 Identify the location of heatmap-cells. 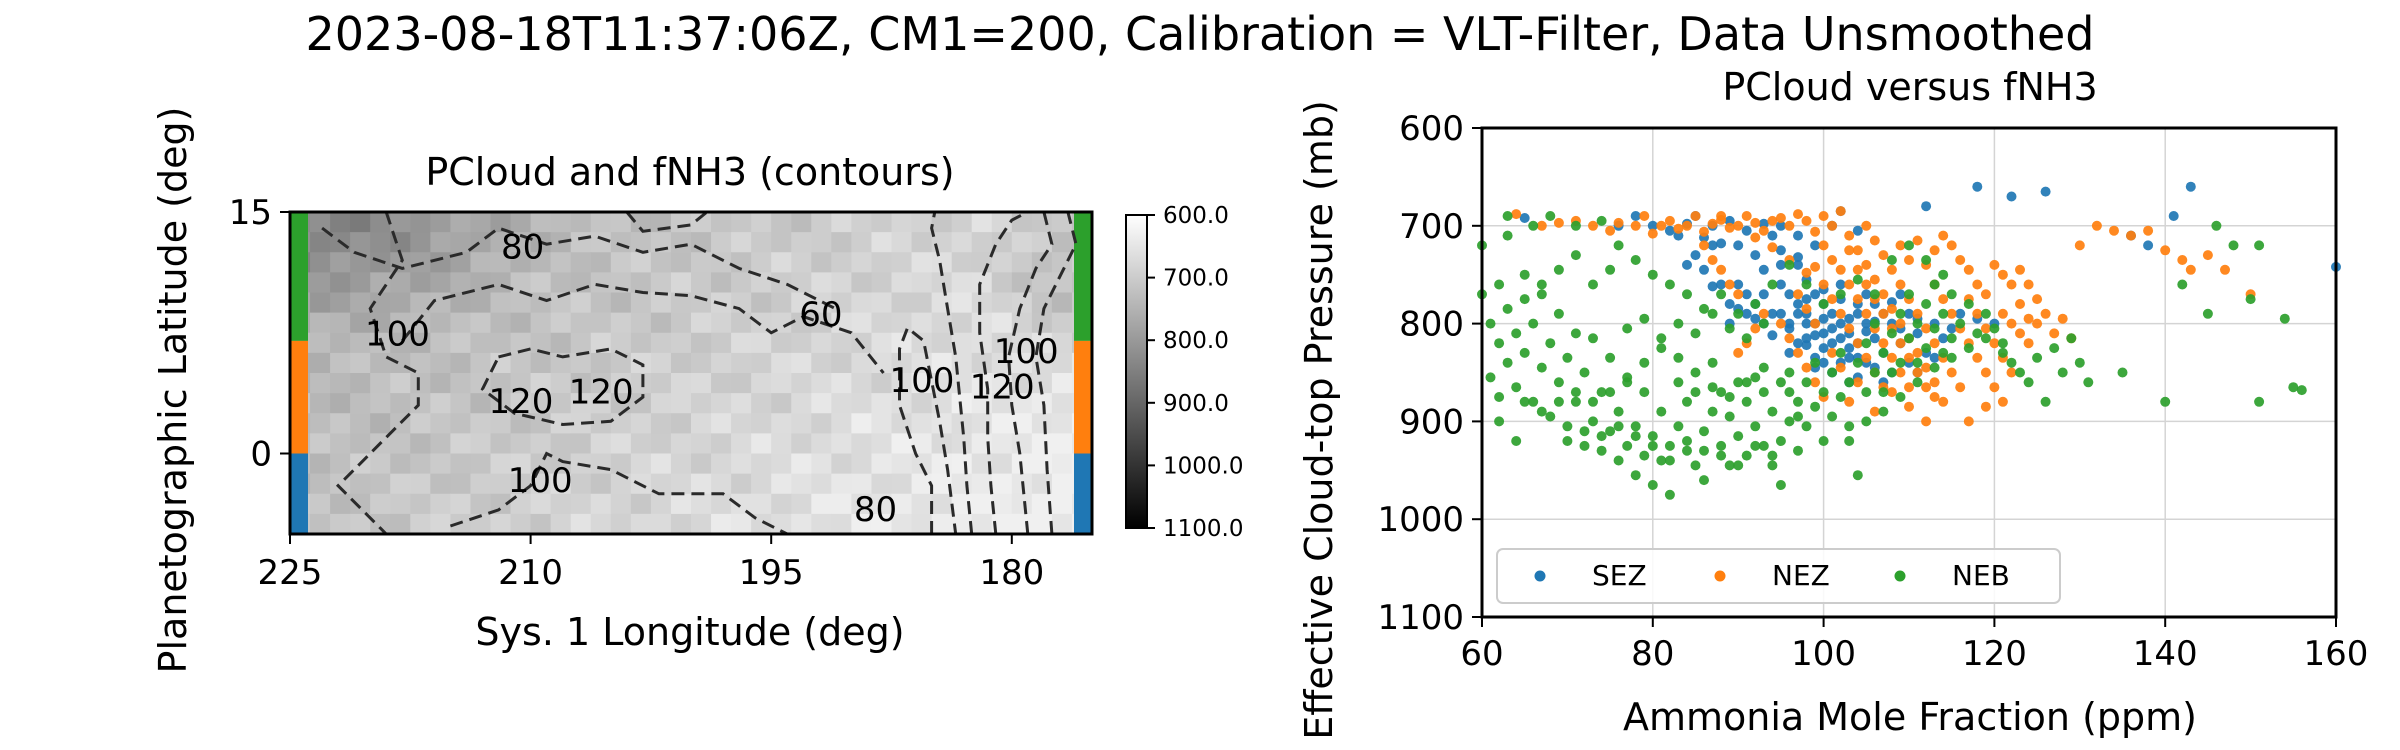
(691, 373).